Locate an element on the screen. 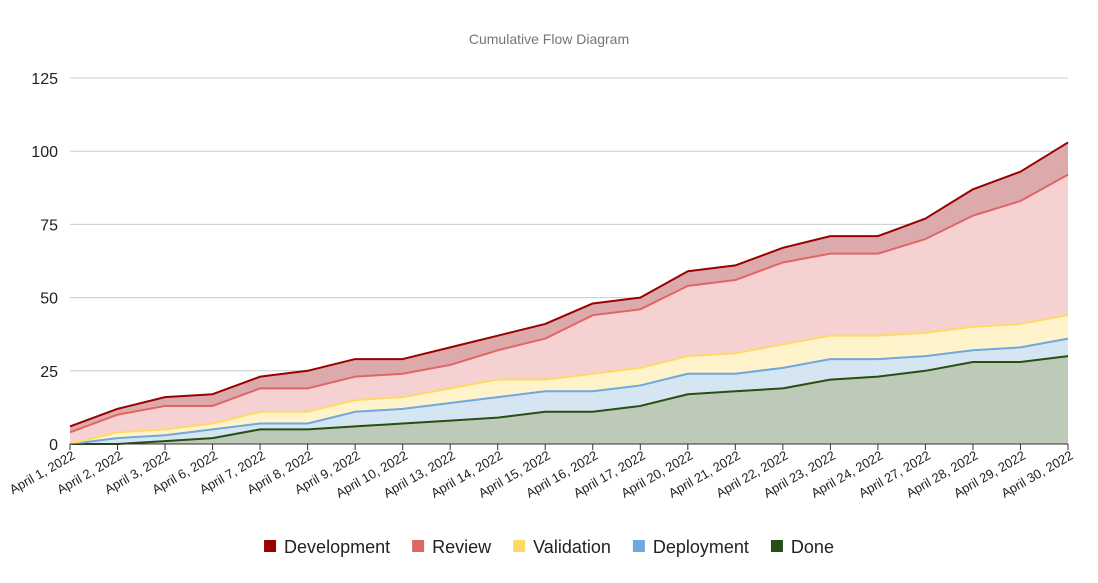 The image size is (1098, 583). legend-item-review: Review is located at coordinates (452, 547).